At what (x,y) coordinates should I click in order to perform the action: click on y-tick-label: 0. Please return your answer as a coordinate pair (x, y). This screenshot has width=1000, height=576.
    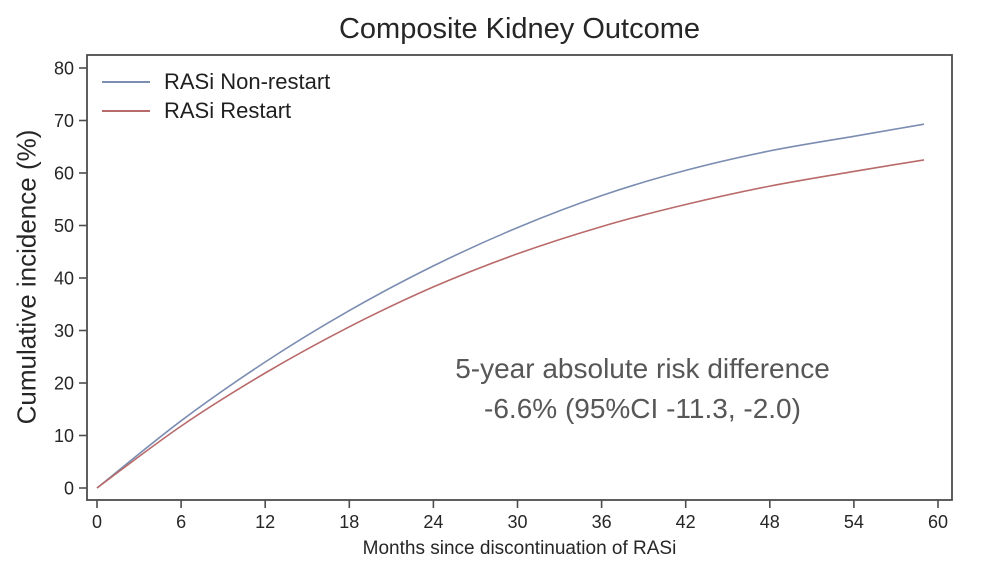
    Looking at the image, I should click on (69, 489).